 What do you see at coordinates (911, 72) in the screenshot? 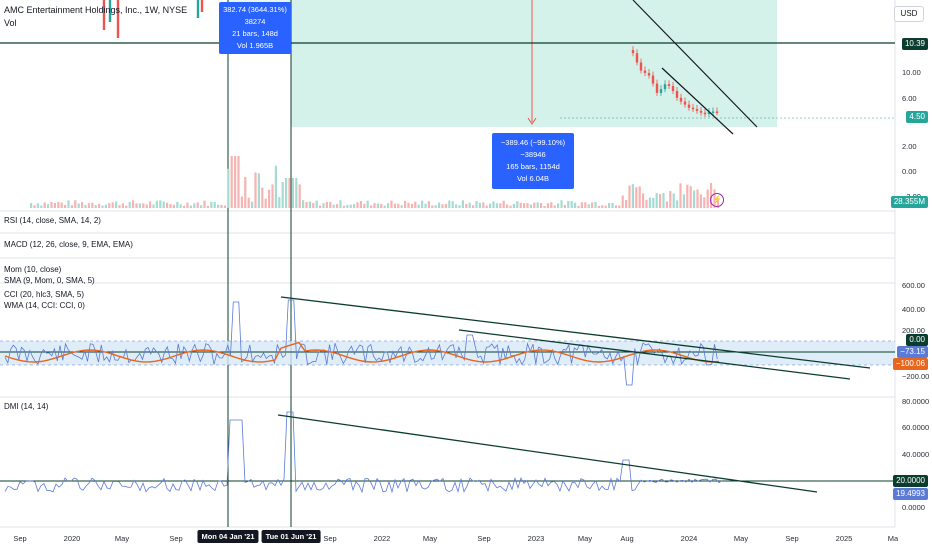
I see `price-axis-label: 10.00` at bounding box center [911, 72].